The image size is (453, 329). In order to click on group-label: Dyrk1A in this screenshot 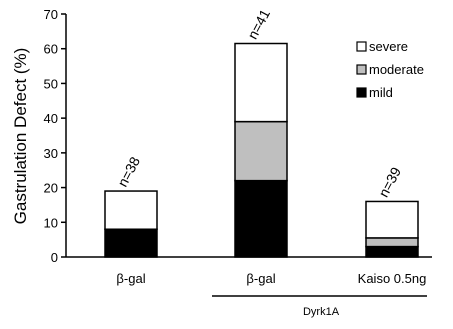, I will do `click(321, 312)`.